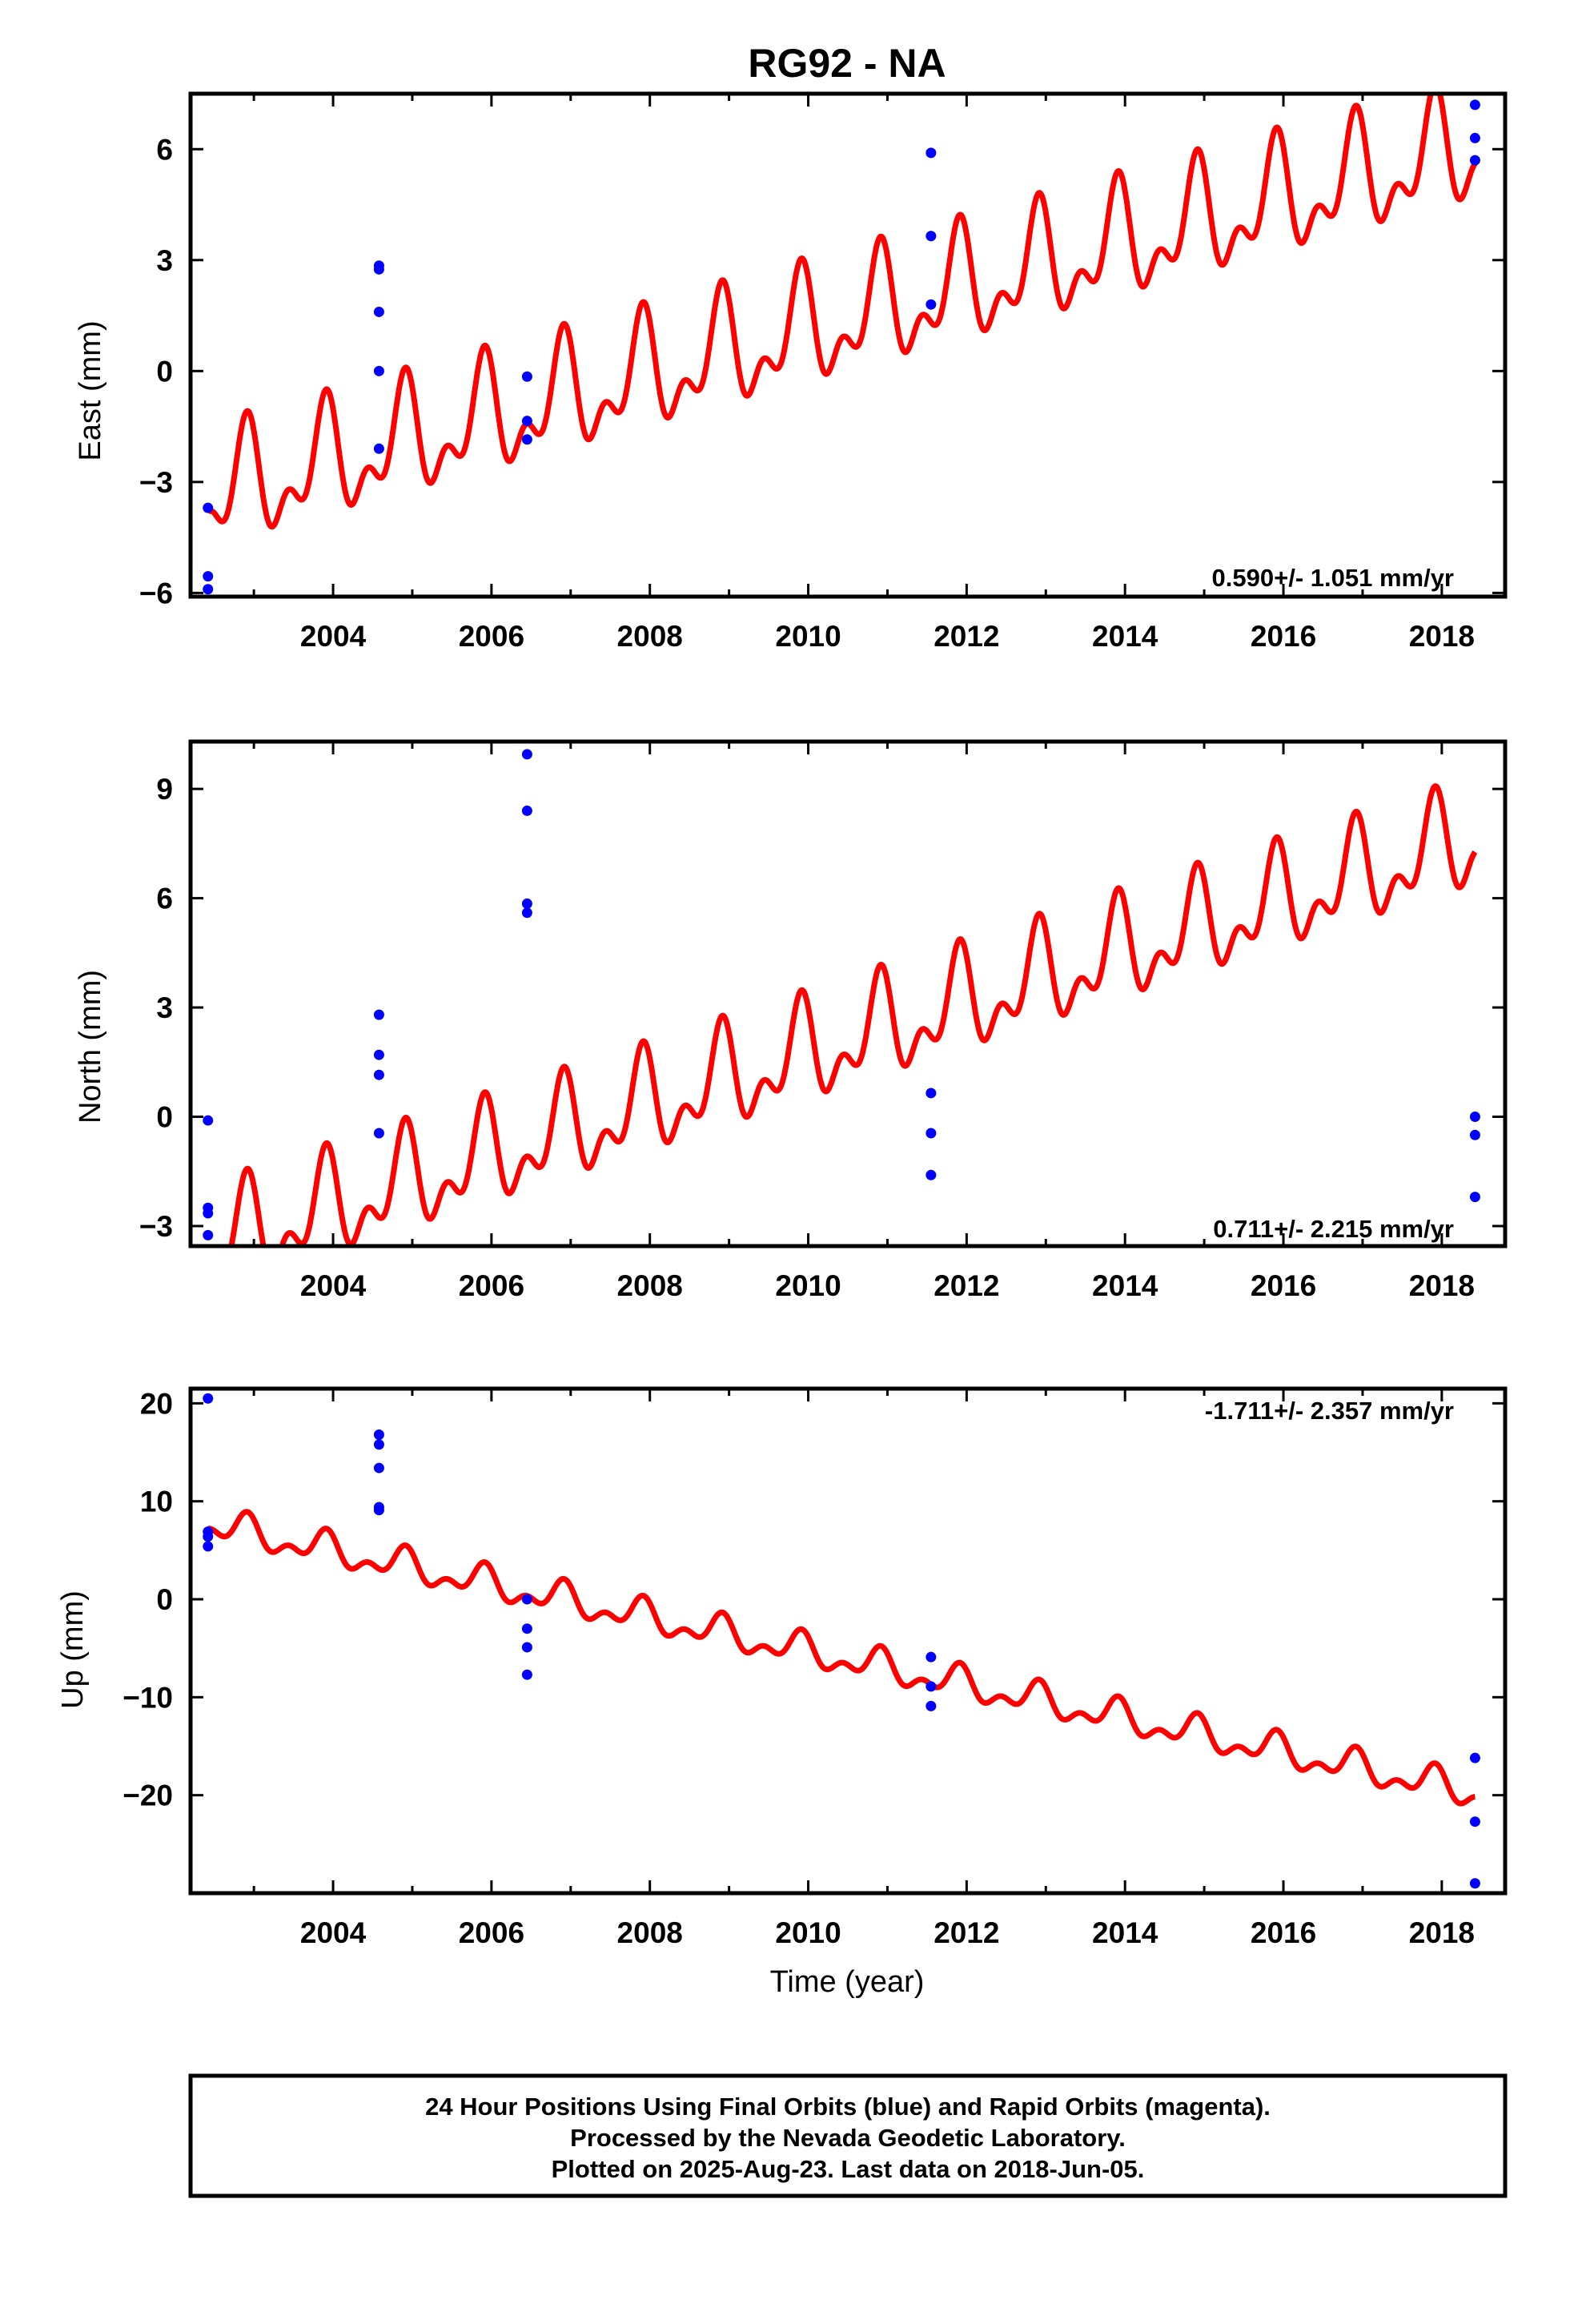 This screenshot has height=2324, width=1582. I want to click on up-x-tick-label: 2016, so click(1283, 1932).